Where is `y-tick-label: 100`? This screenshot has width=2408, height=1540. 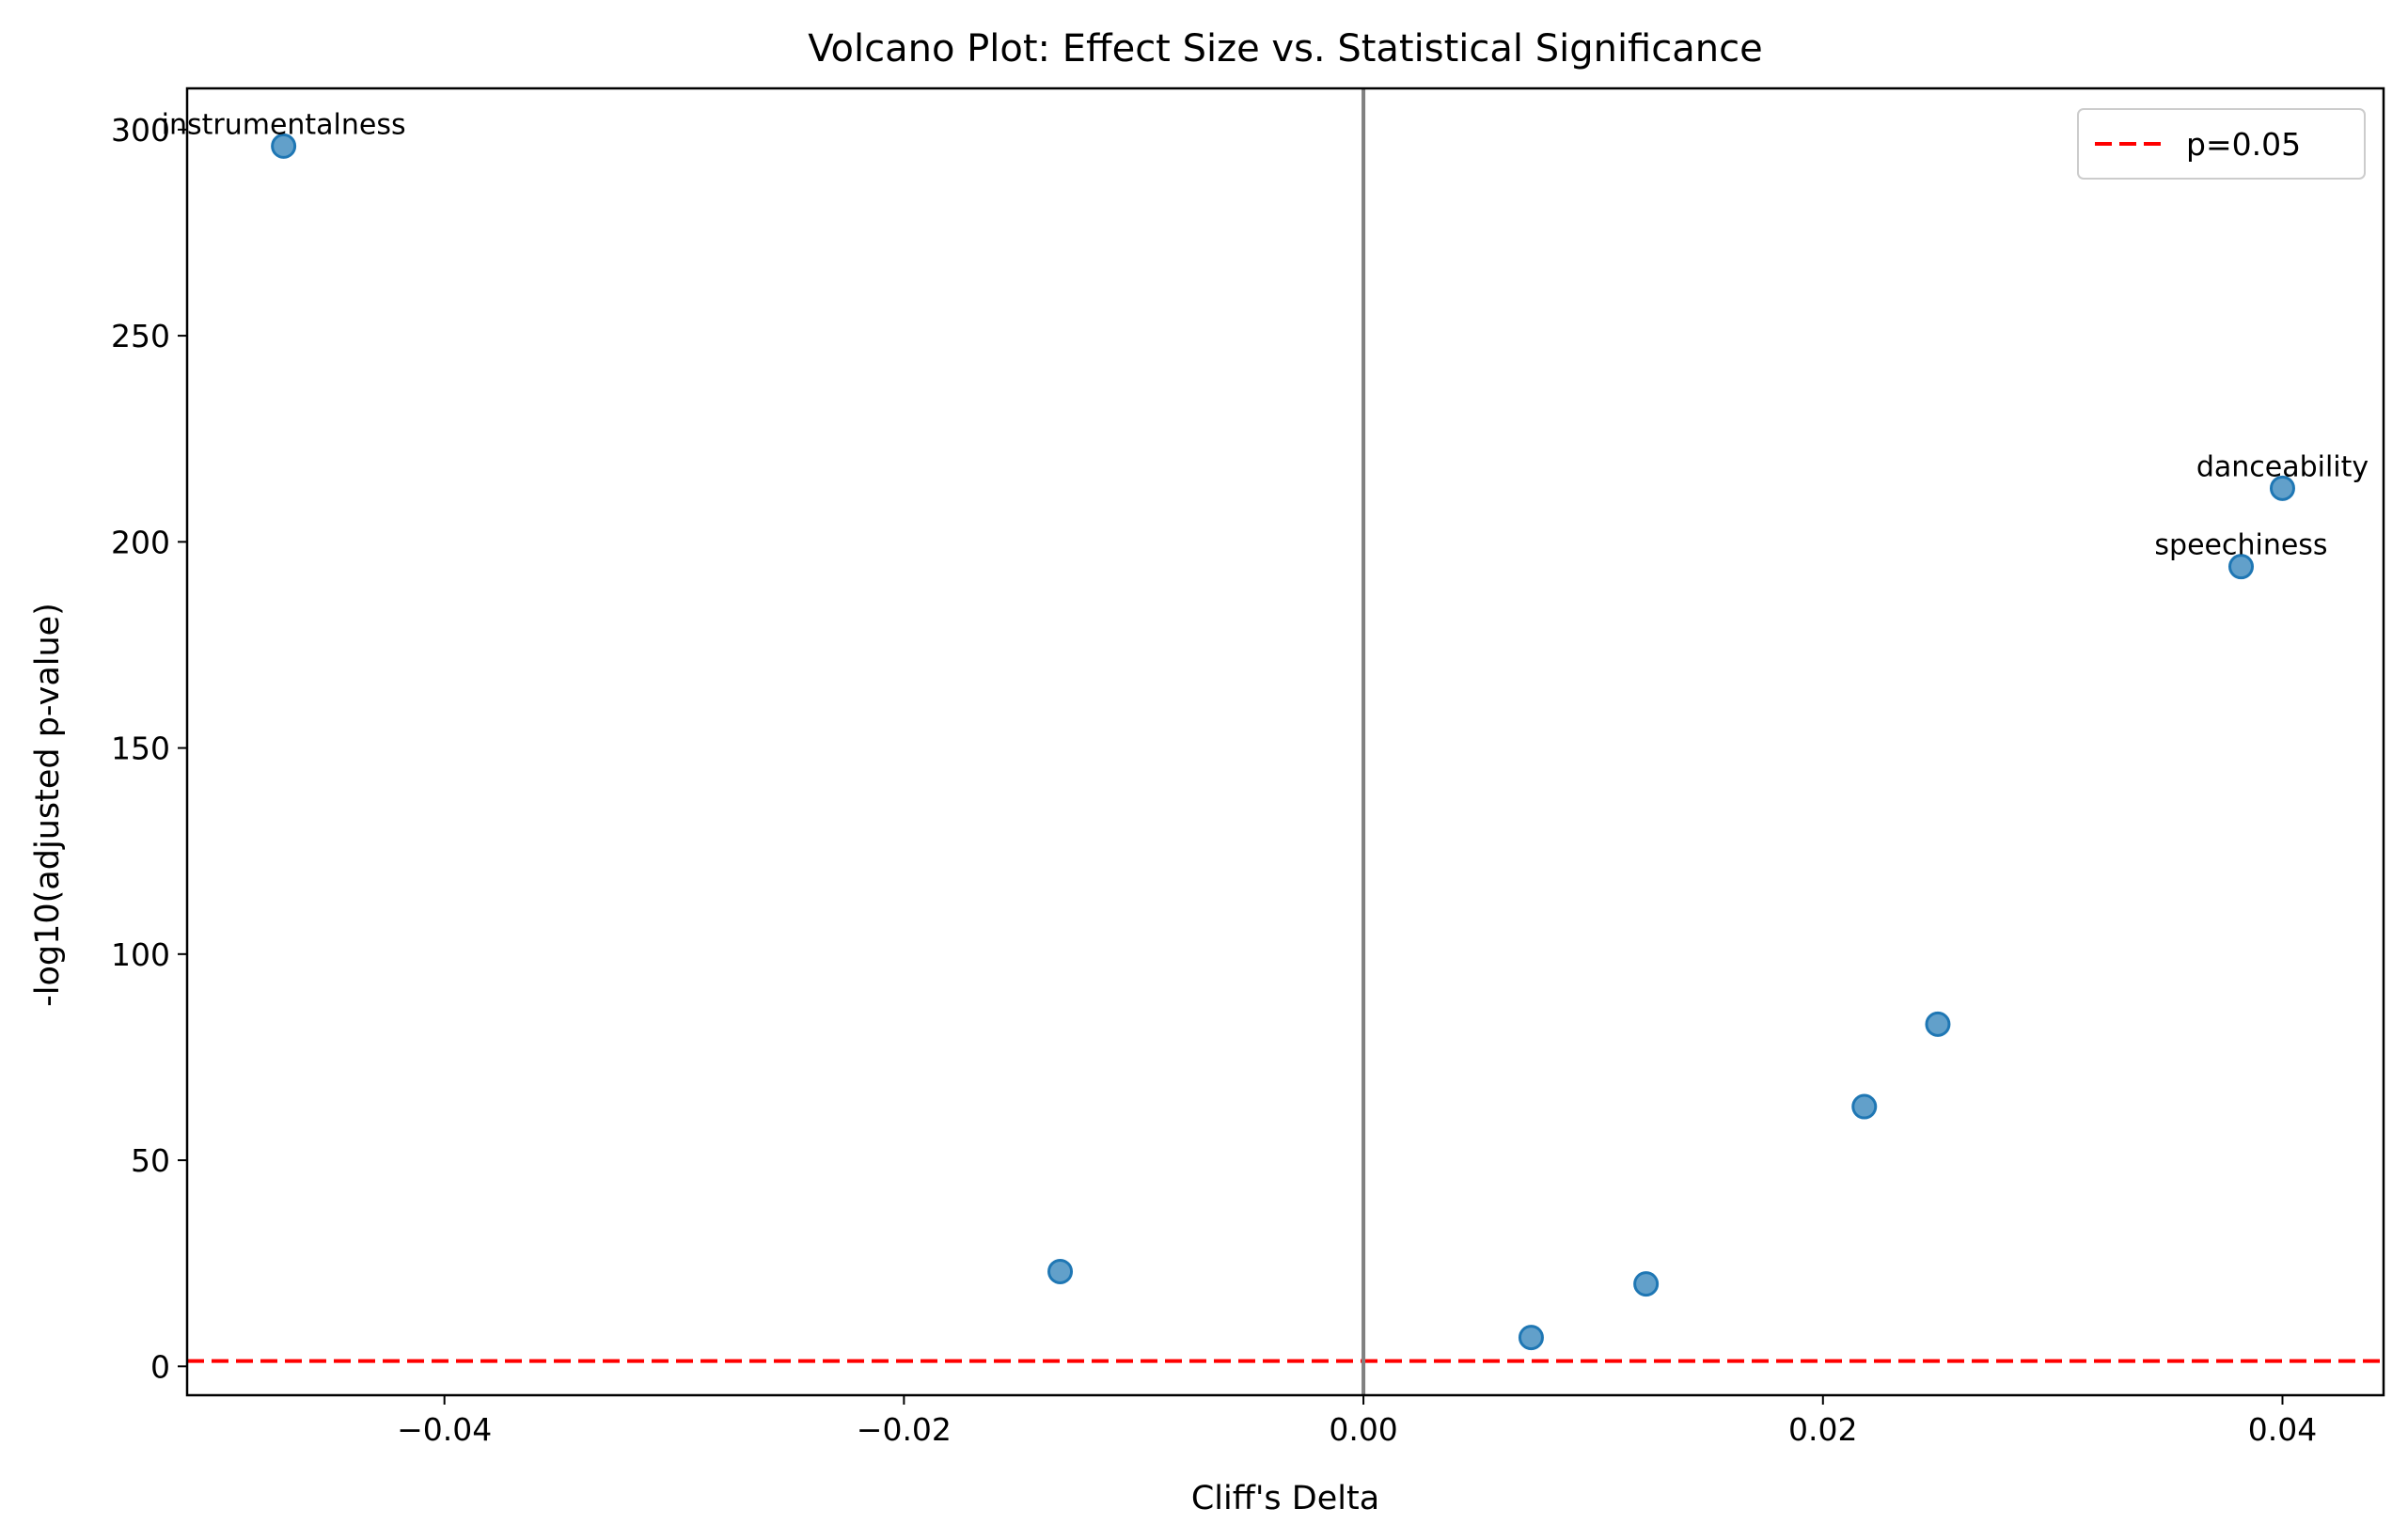
y-tick-label: 100 is located at coordinates (140, 955).